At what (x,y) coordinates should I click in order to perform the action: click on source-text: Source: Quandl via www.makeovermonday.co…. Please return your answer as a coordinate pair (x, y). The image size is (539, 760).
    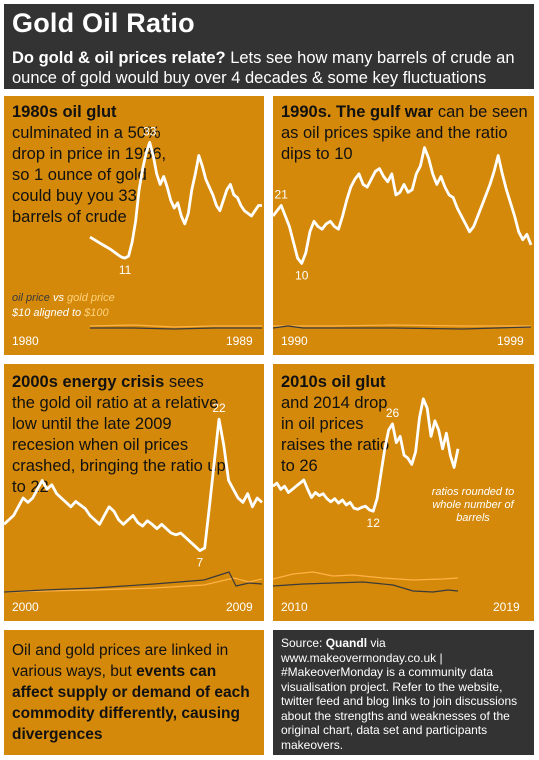
    Looking at the image, I should click on (405, 694).